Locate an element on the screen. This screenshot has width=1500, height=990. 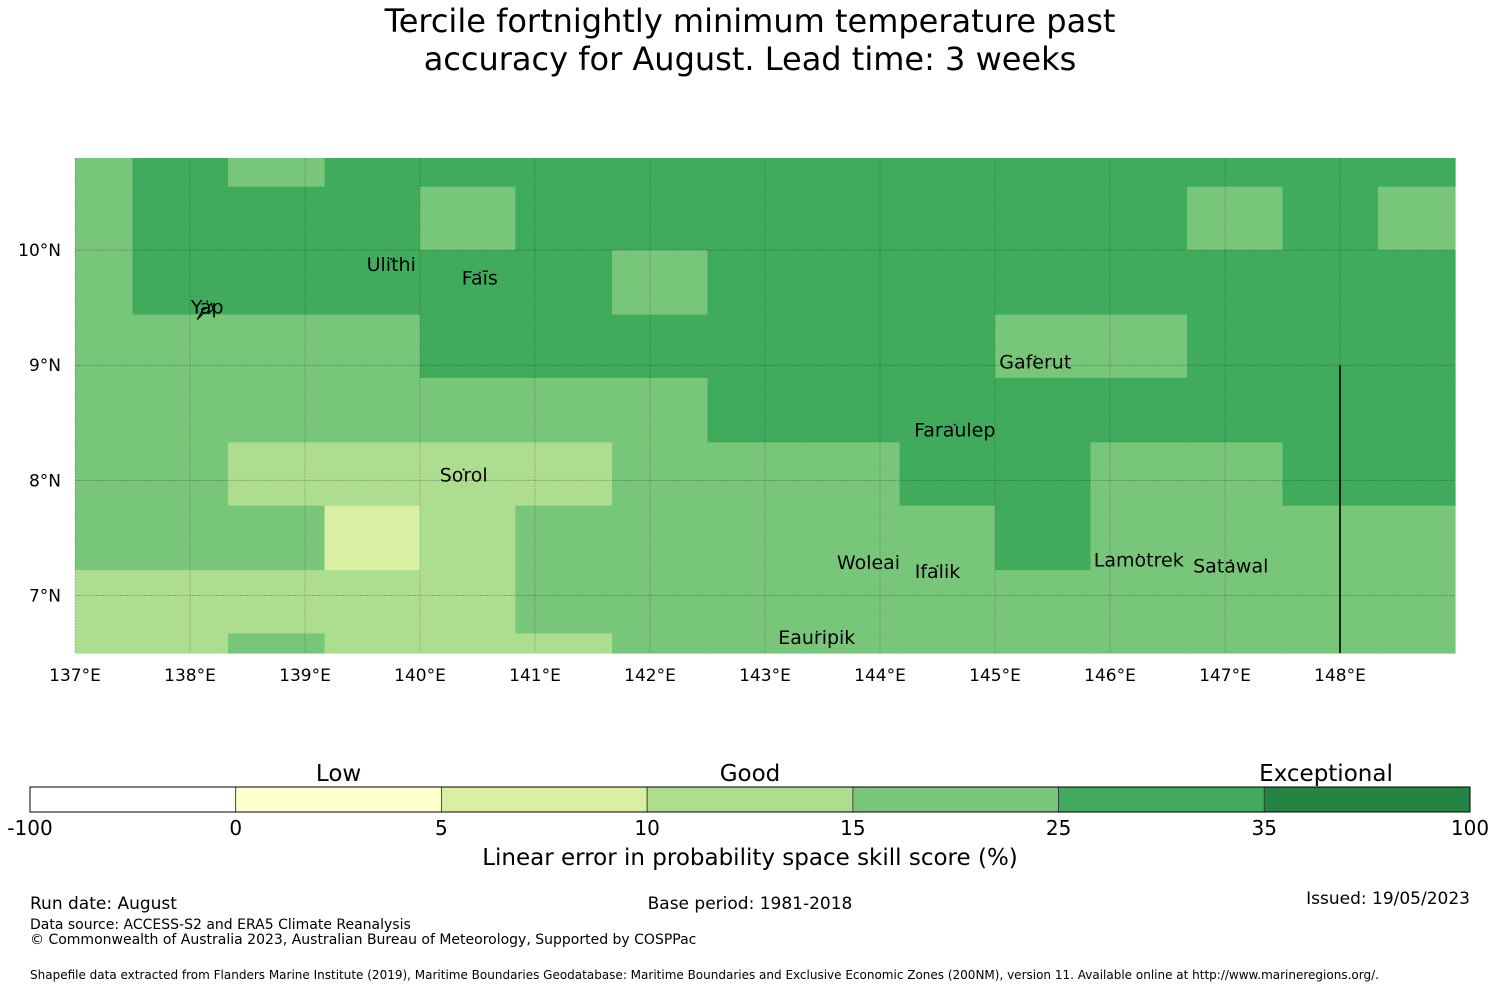
longitude-tick-label: 139°E is located at coordinates (305, 676).